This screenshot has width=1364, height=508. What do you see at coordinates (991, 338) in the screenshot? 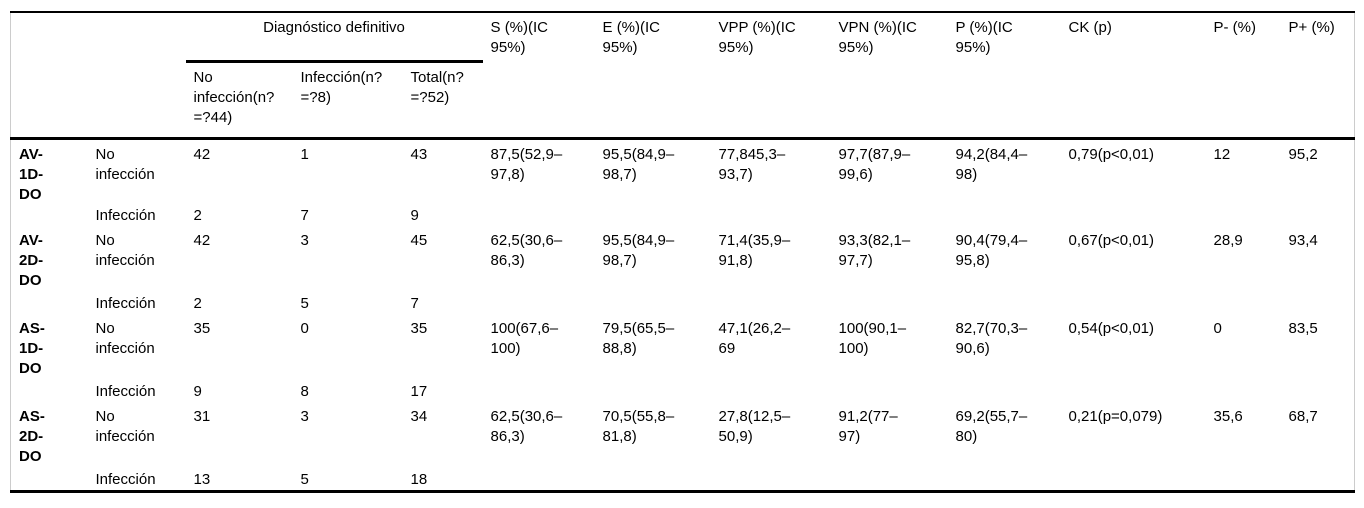
I see `cell: 82,7(70,3– 90,6)` at bounding box center [991, 338].